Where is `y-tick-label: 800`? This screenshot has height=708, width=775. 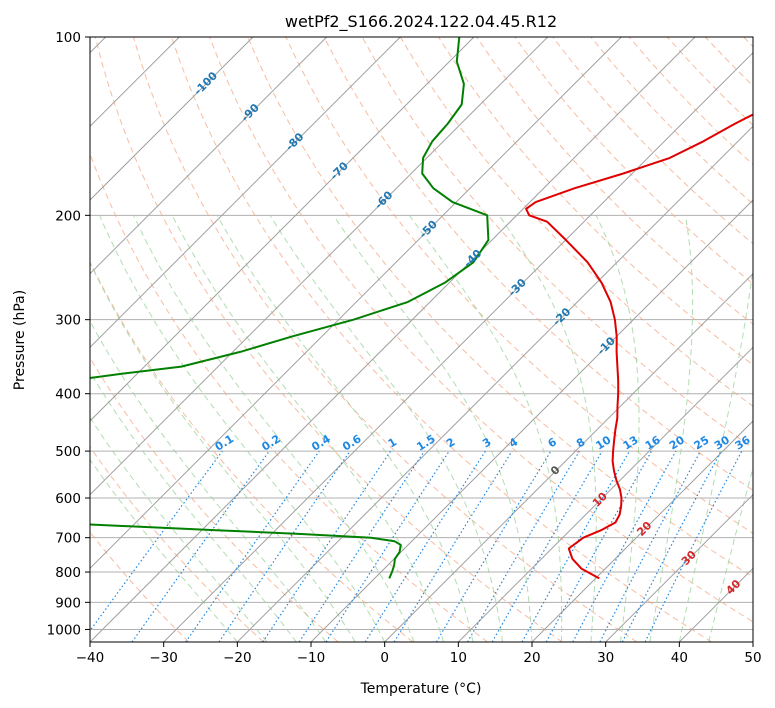
y-tick-label: 800 is located at coordinates (68, 573).